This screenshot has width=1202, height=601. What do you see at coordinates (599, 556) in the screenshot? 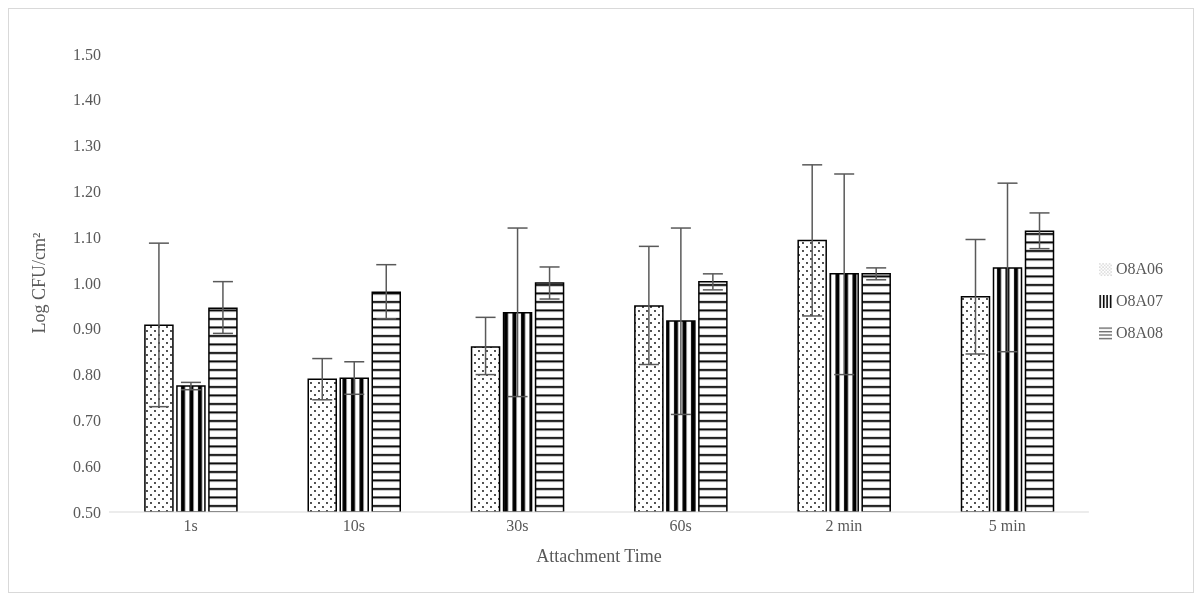
I see `x-axis-title: Attachment Time` at bounding box center [599, 556].